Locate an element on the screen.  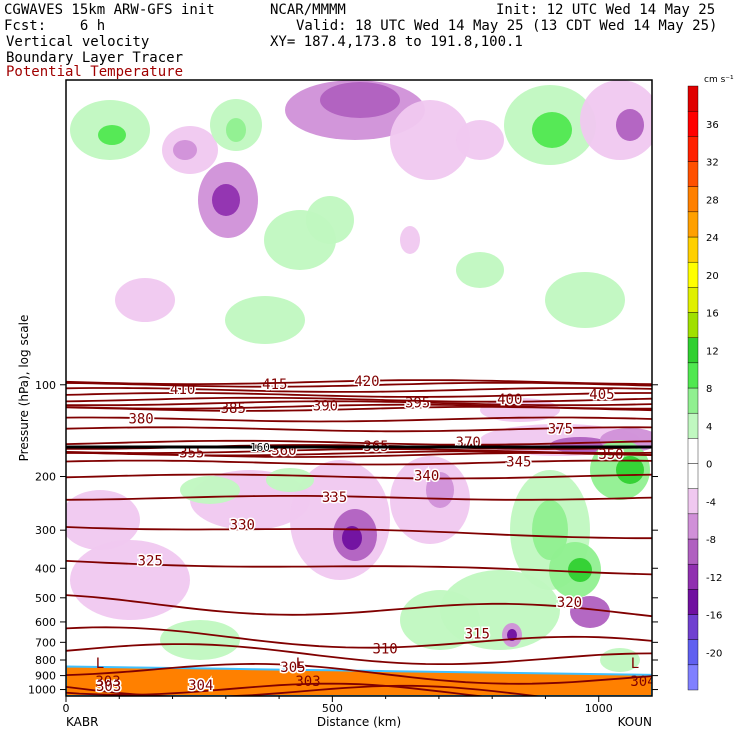
colorbar-unit: cm s⁻¹ is located at coordinates (719, 80).